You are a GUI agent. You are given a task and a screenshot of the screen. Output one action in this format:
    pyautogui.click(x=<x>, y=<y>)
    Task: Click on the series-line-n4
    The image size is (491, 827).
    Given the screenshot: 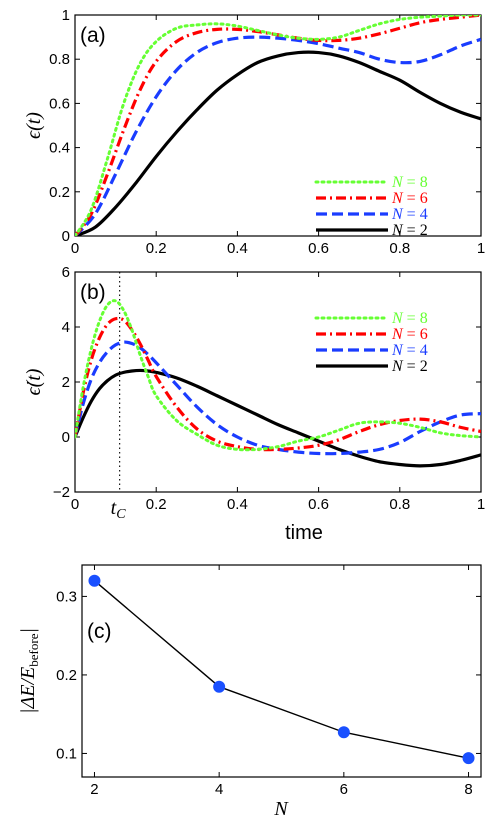 What is the action you would take?
    pyautogui.click(x=278, y=398)
    